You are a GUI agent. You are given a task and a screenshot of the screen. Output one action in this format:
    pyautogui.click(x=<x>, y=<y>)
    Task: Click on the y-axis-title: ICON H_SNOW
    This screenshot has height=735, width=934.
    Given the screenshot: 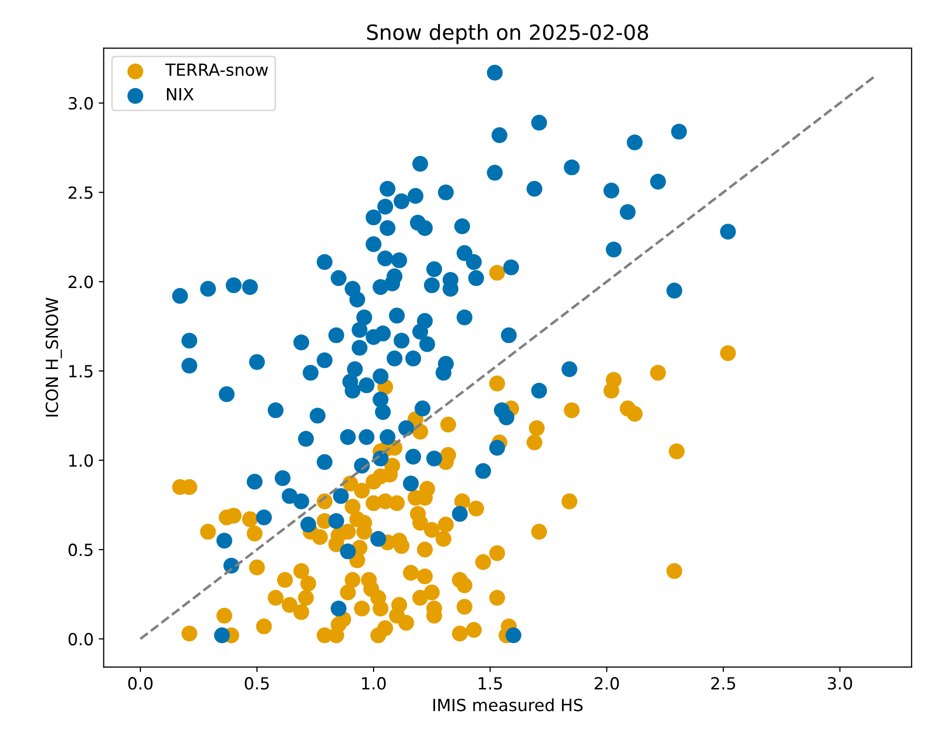 What is the action you would take?
    pyautogui.click(x=54, y=357)
    